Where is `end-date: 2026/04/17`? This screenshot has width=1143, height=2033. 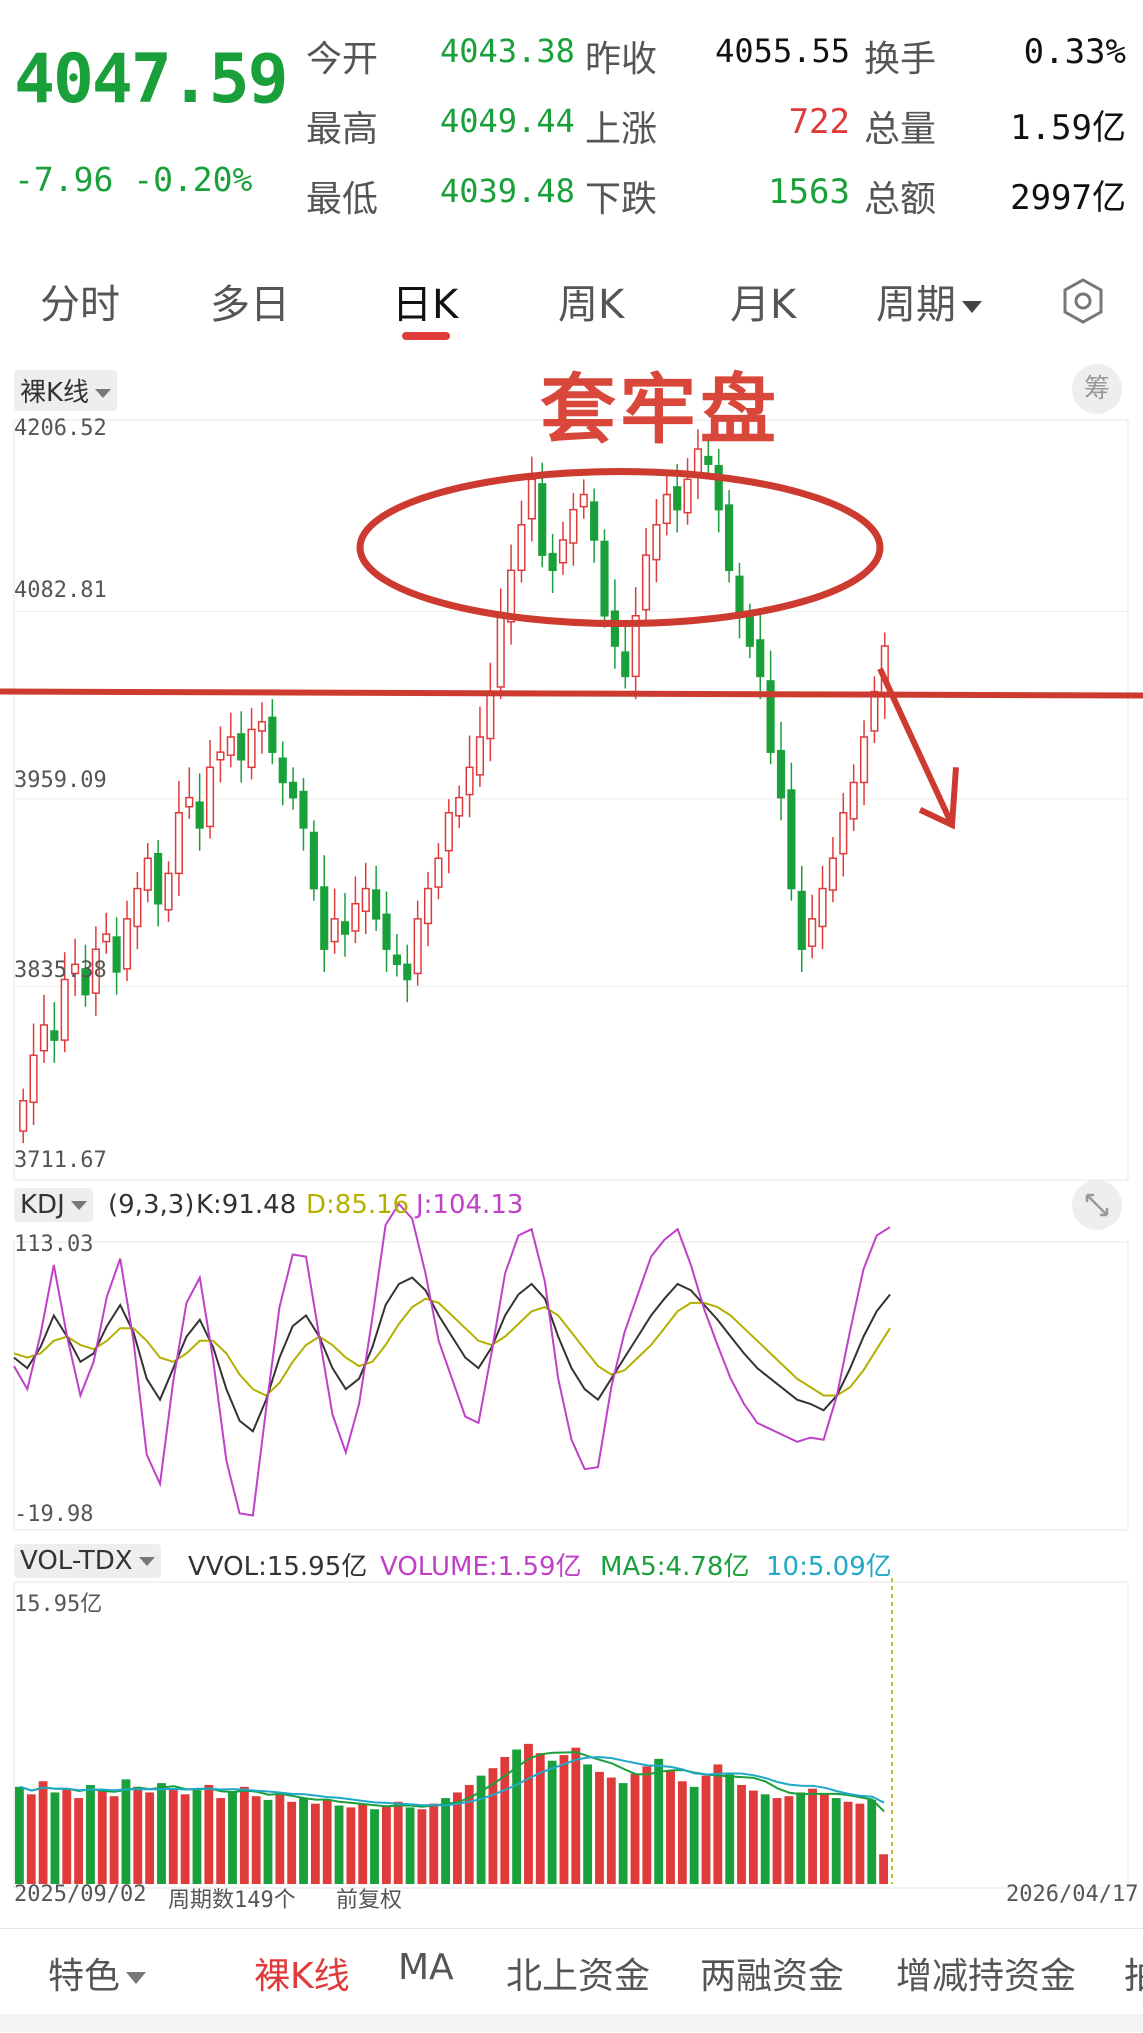
end-date: 2026/04/17 is located at coordinates (1072, 1894).